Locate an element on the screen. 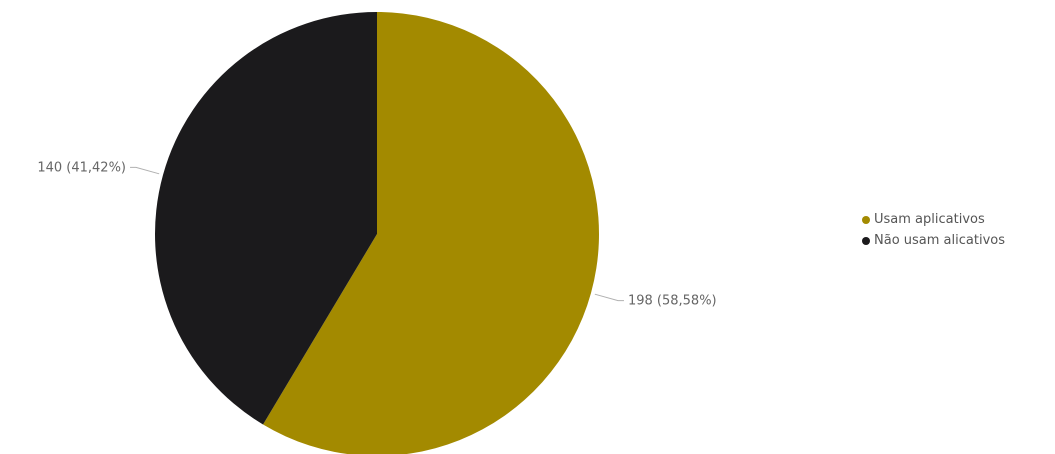 The width and height of the screenshot is (1055, 454). data-label-0: 198 (58,58%) is located at coordinates (672, 301).